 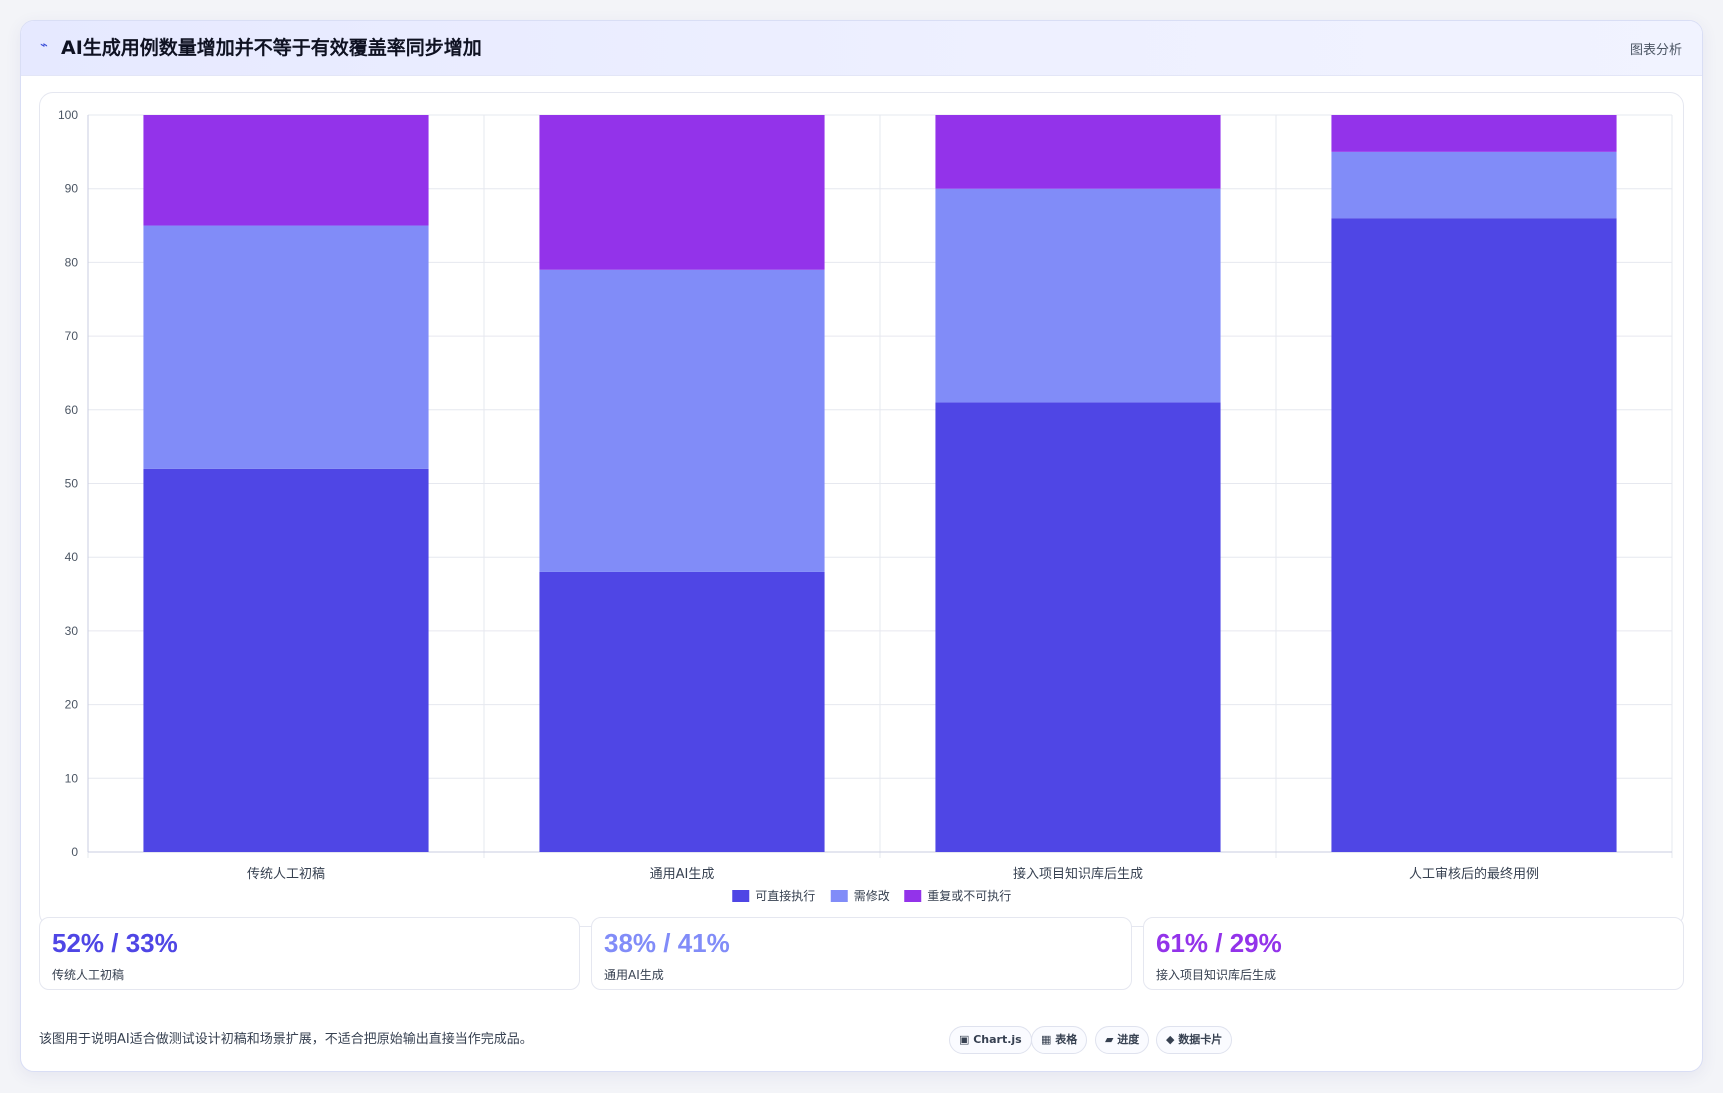 What do you see at coordinates (990, 1040) in the screenshot?
I see `pill-chartjs: ▣ Chart.js` at bounding box center [990, 1040].